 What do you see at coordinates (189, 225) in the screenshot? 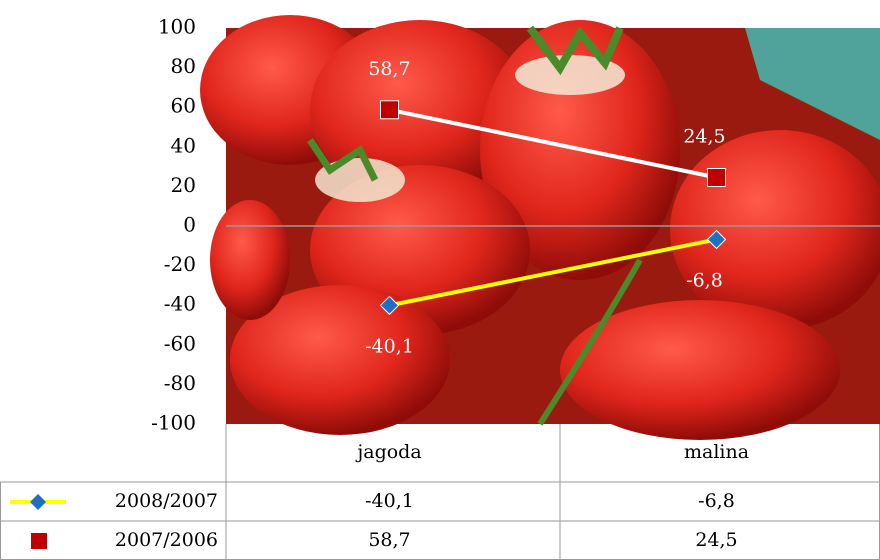
I see `y-tick-label: 0` at bounding box center [189, 225].